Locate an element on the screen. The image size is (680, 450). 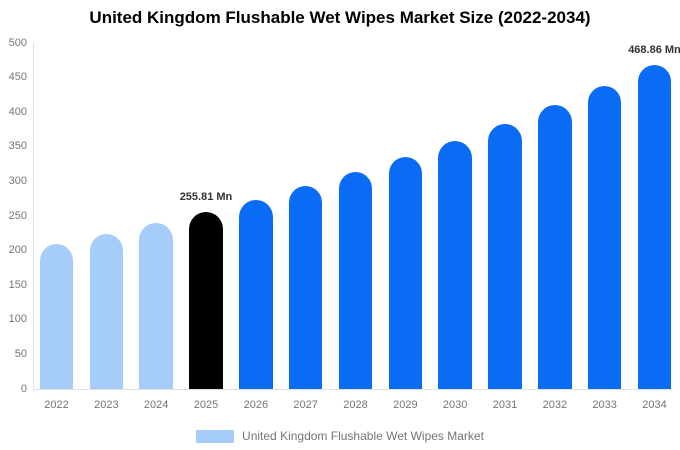
y-tick-150: 150 is located at coordinates (17, 284).